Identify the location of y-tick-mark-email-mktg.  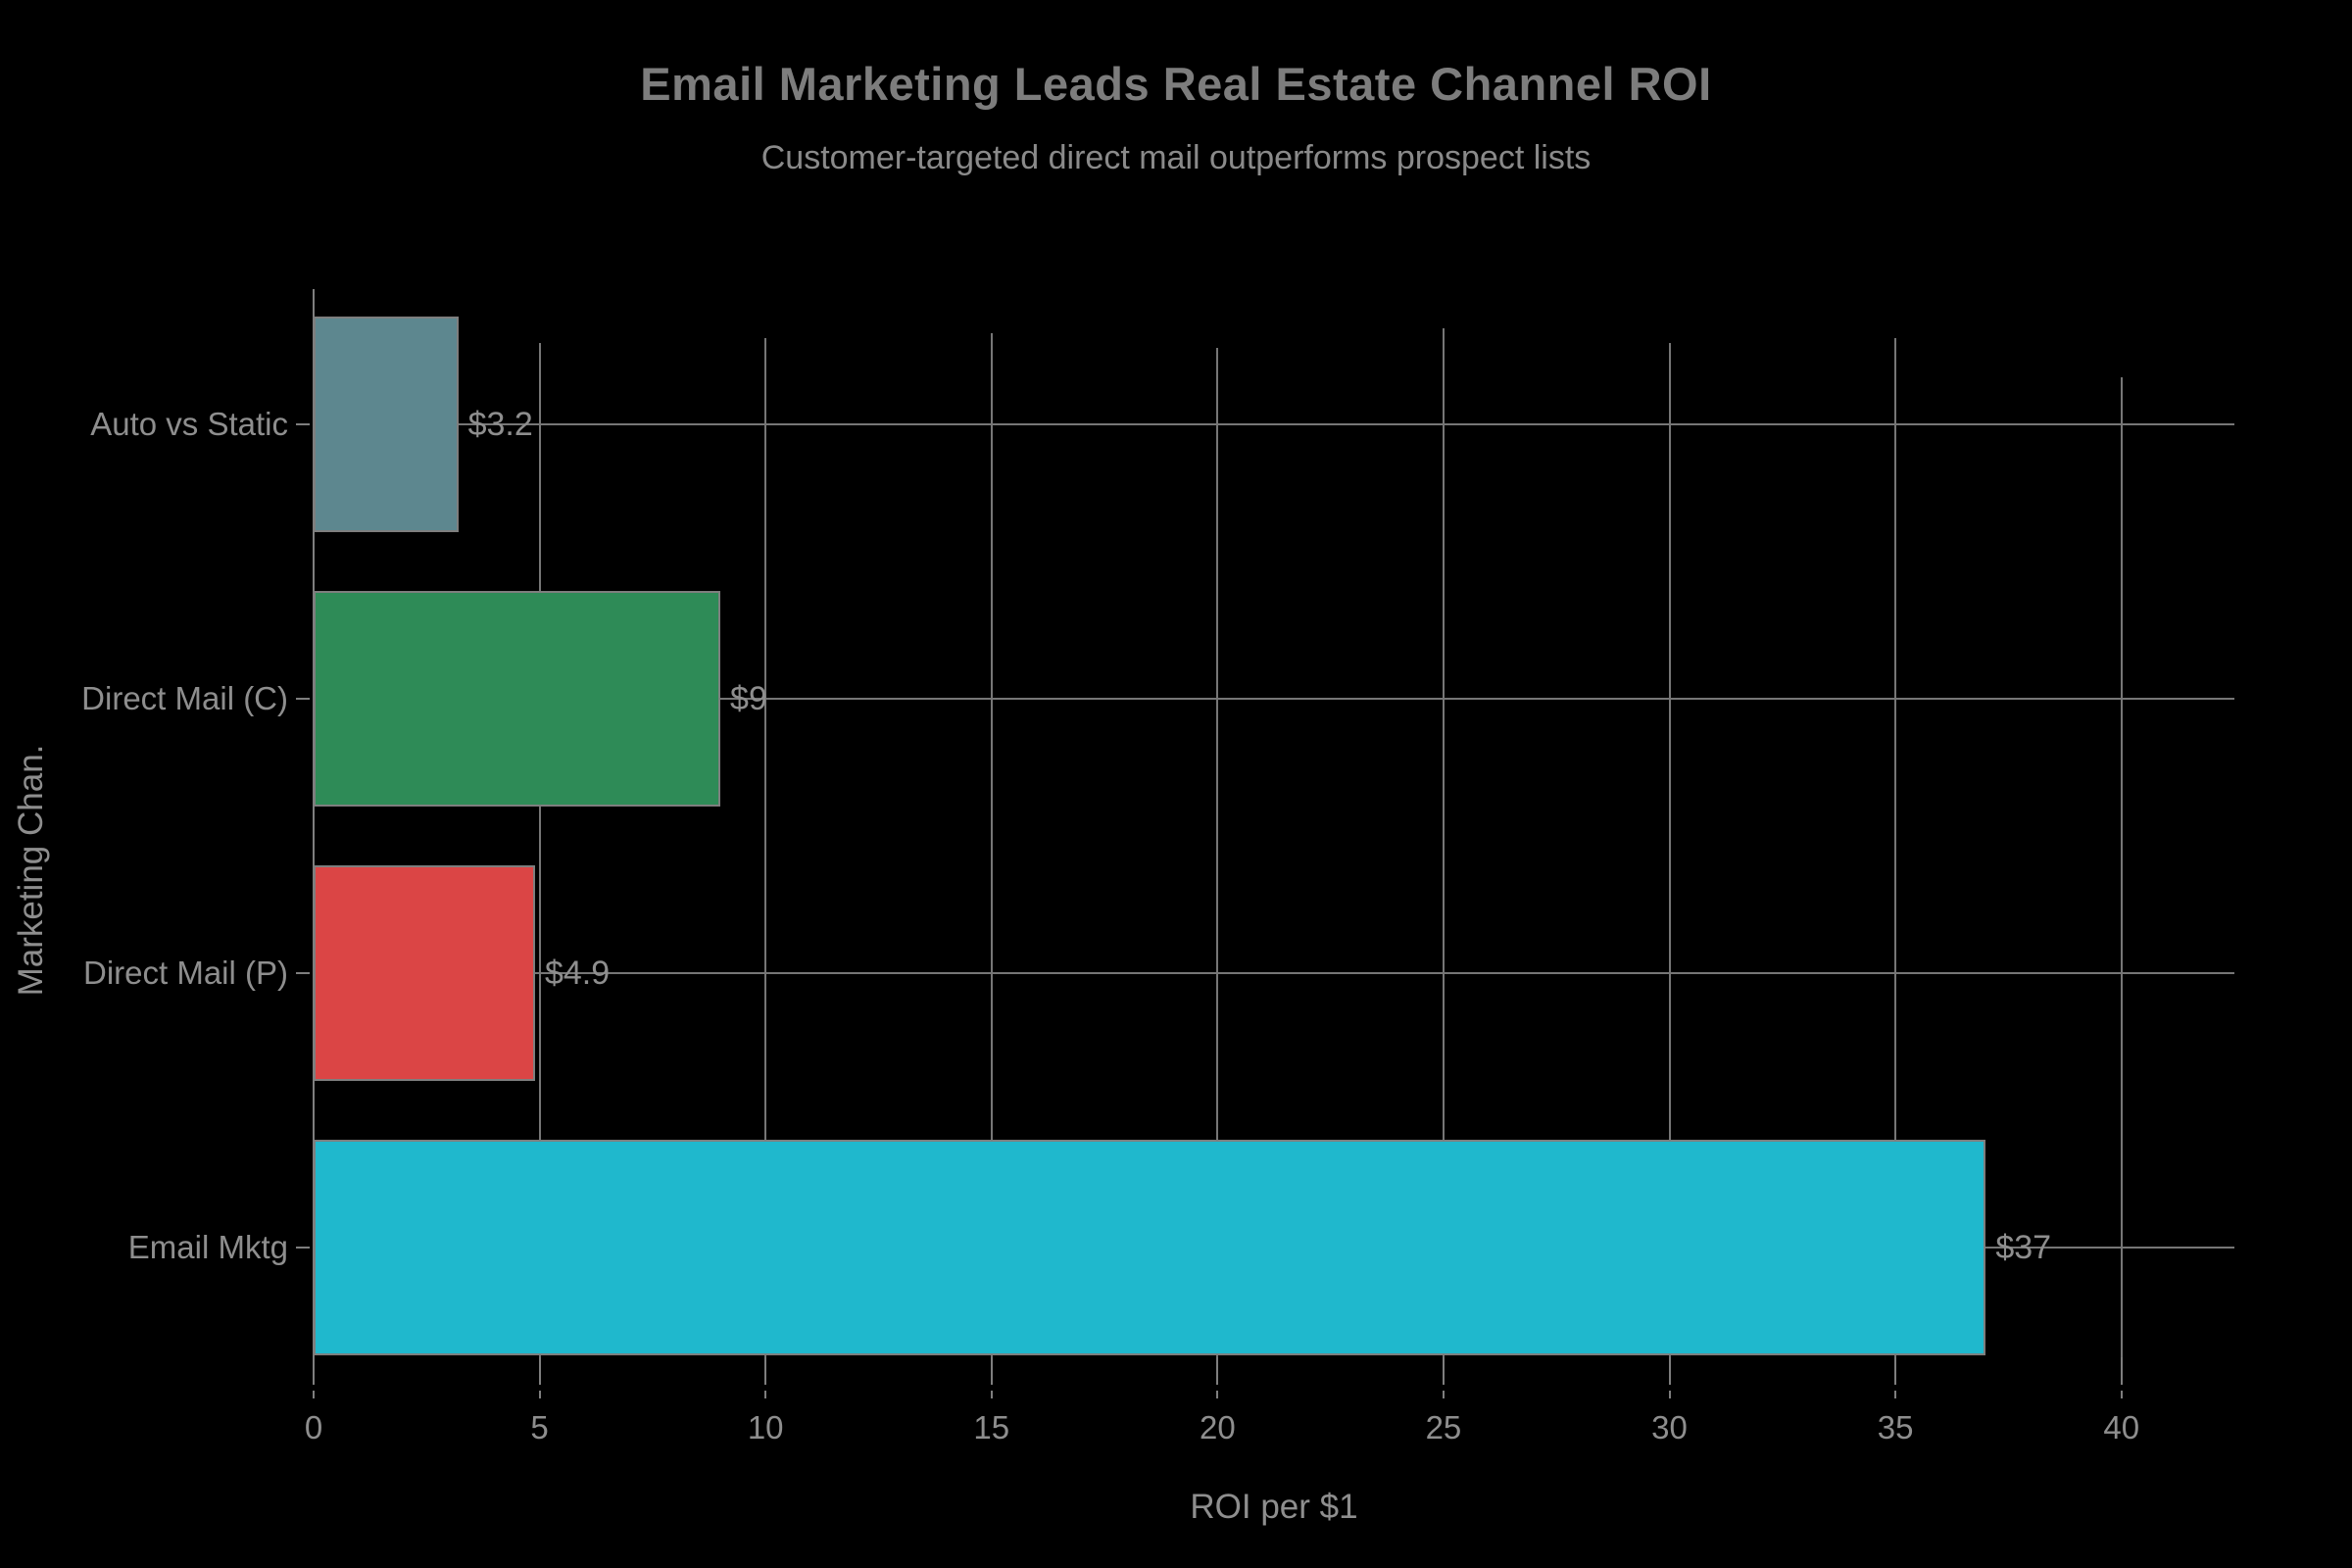
(303, 1248).